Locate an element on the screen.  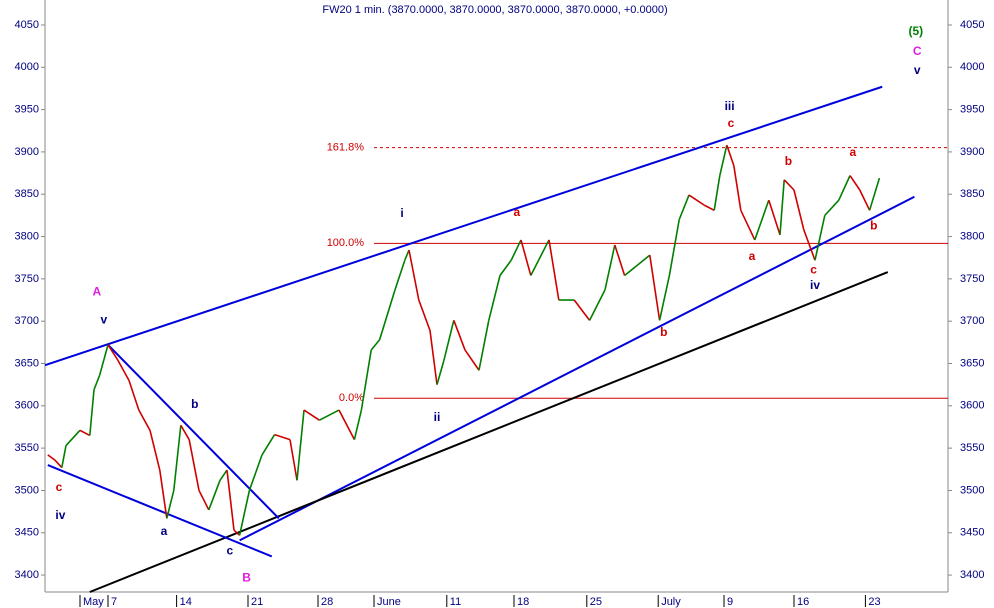
x-tick-label: 11 is located at coordinates (455, 602).